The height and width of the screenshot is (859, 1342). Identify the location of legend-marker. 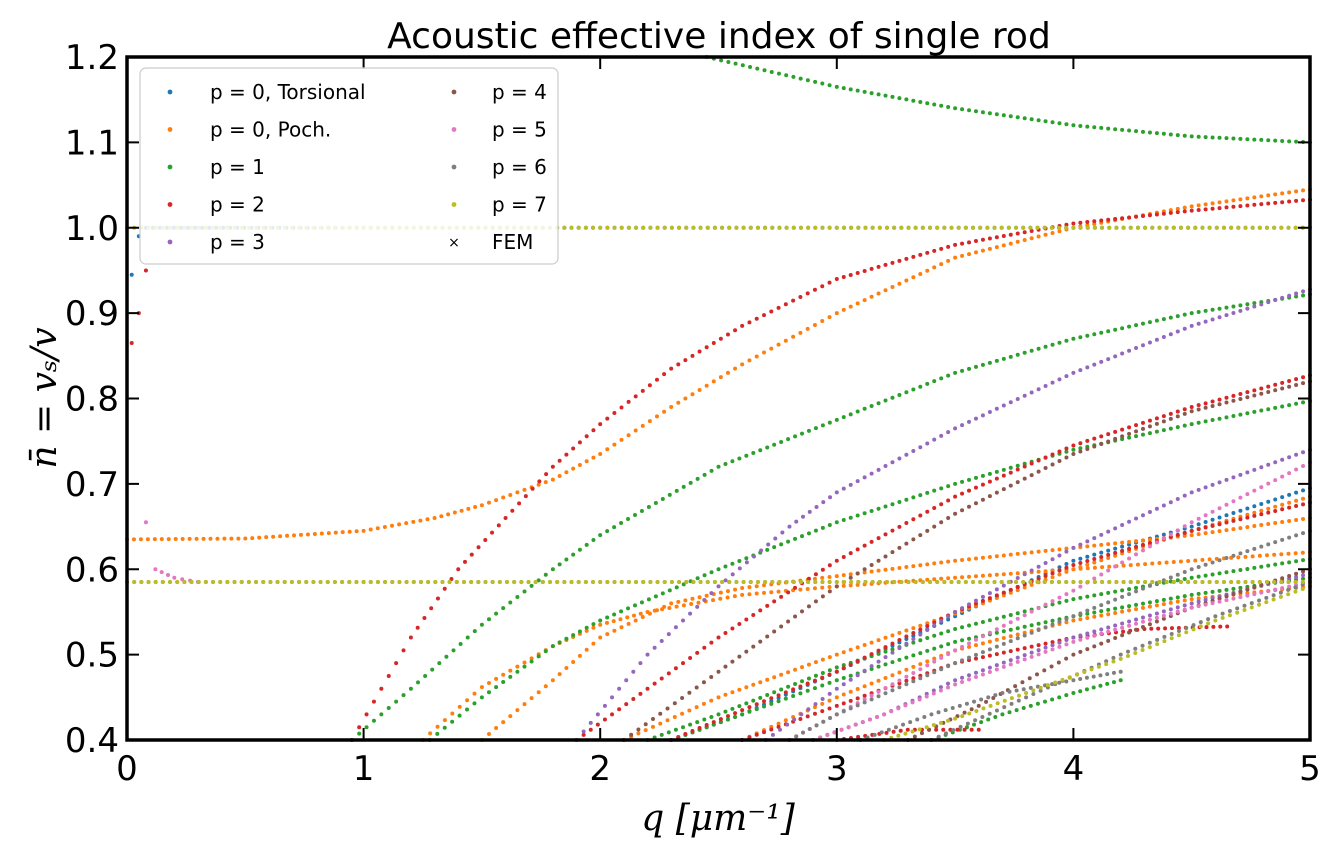
(454, 129).